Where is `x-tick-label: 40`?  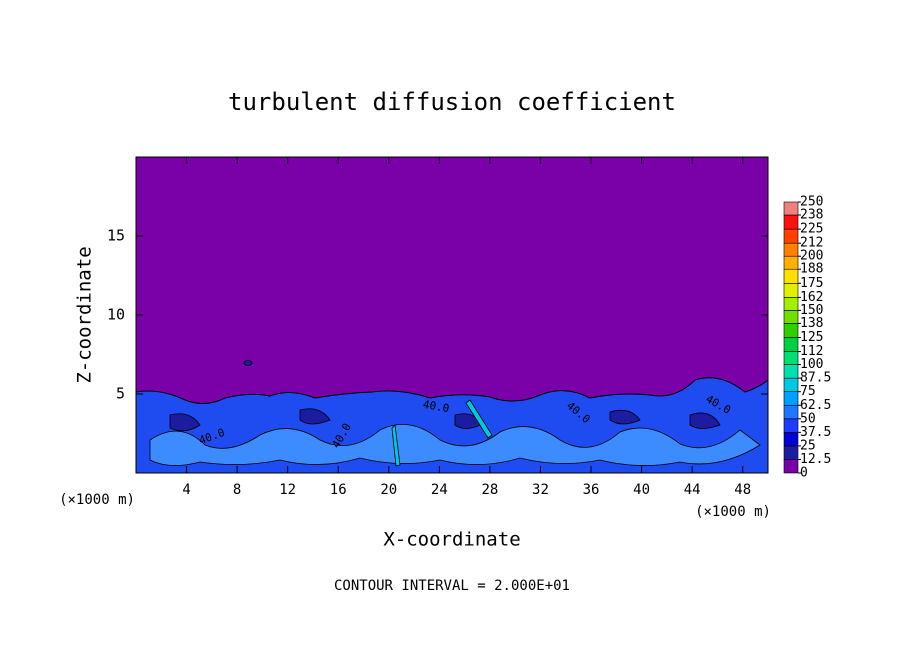 x-tick-label: 40 is located at coordinates (641, 490).